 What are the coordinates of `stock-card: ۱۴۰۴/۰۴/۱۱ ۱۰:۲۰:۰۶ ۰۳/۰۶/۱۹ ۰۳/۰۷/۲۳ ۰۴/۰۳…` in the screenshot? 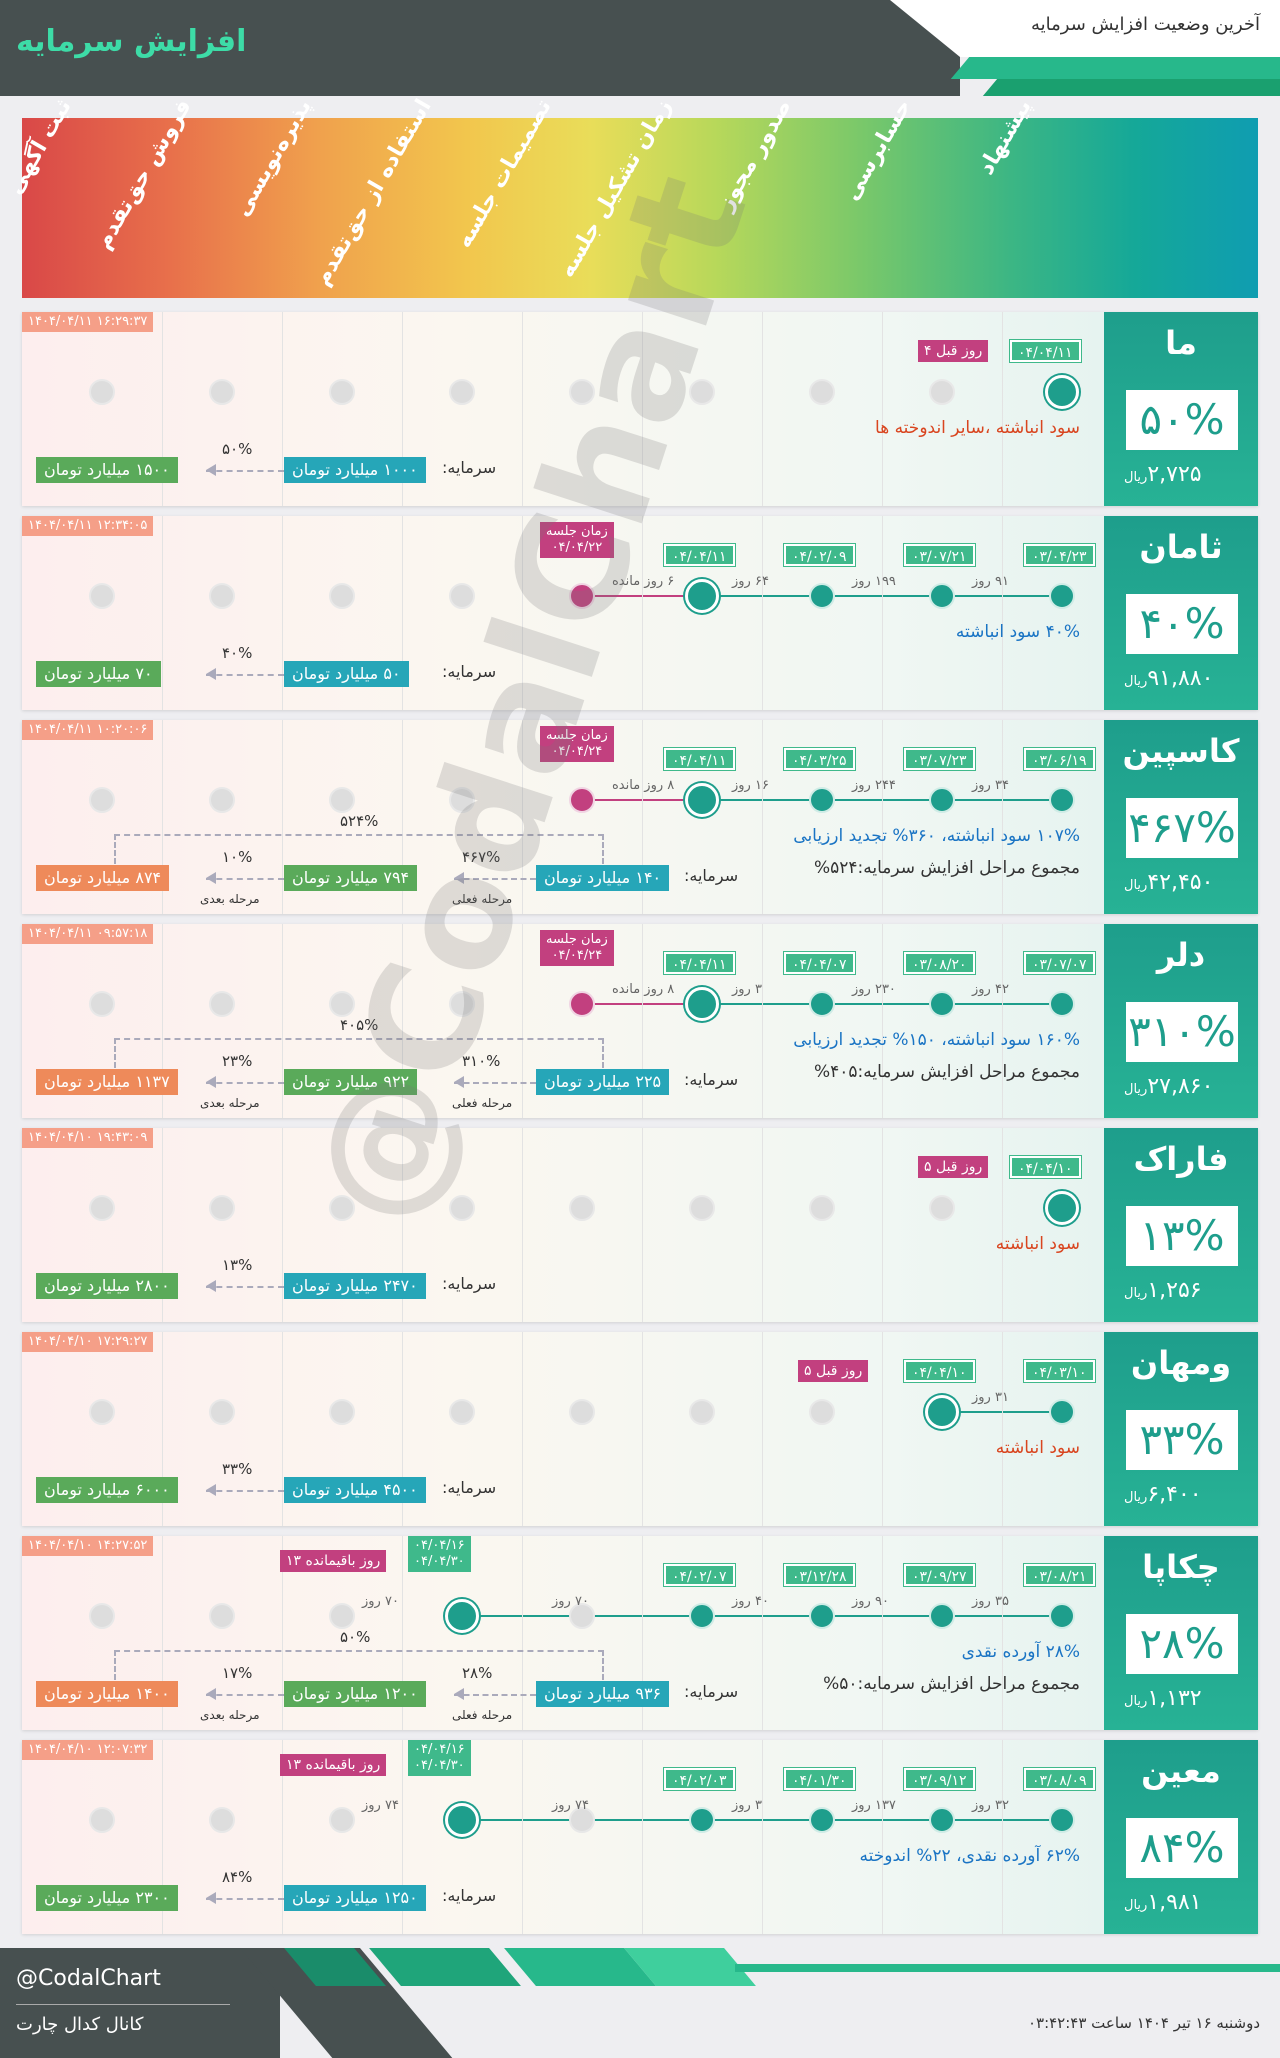 It's located at (640, 817).